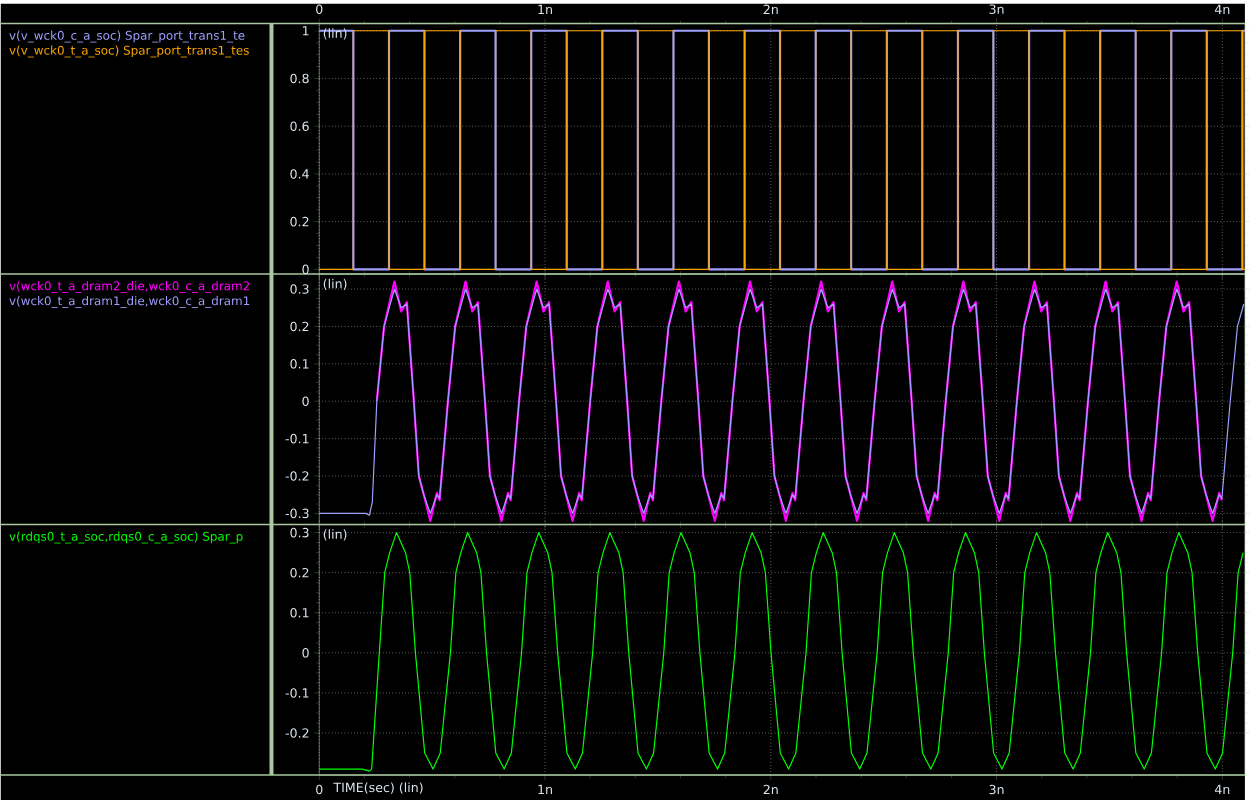 The width and height of the screenshot is (1250, 800). What do you see at coordinates (299, 126) in the screenshot?
I see `y-tick-label: 0.6` at bounding box center [299, 126].